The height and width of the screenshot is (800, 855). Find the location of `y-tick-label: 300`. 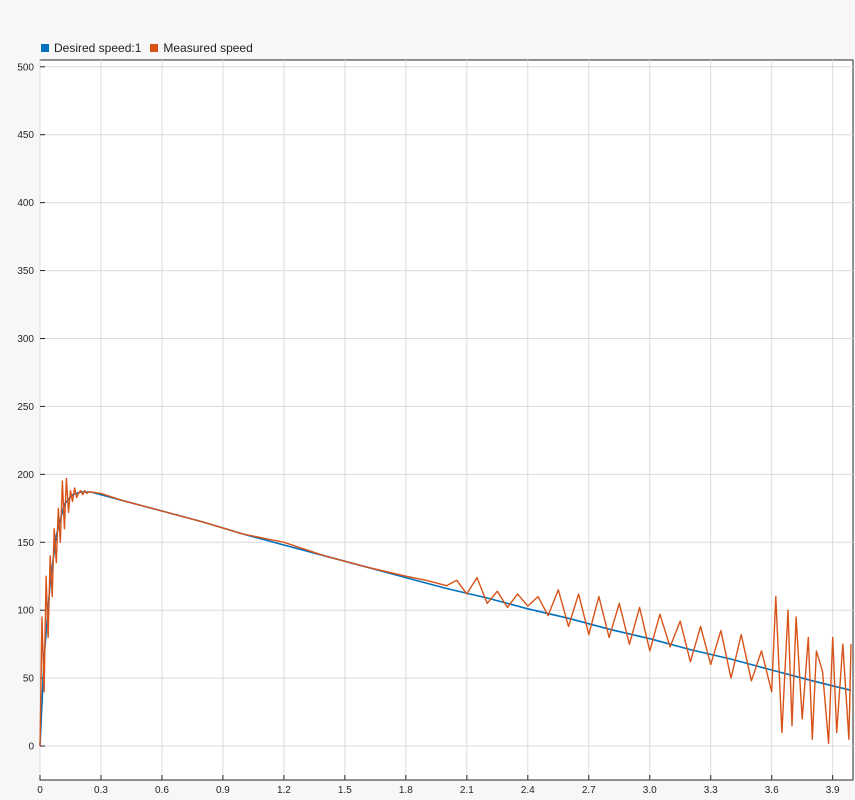

y-tick-label: 300 is located at coordinates (25, 339).